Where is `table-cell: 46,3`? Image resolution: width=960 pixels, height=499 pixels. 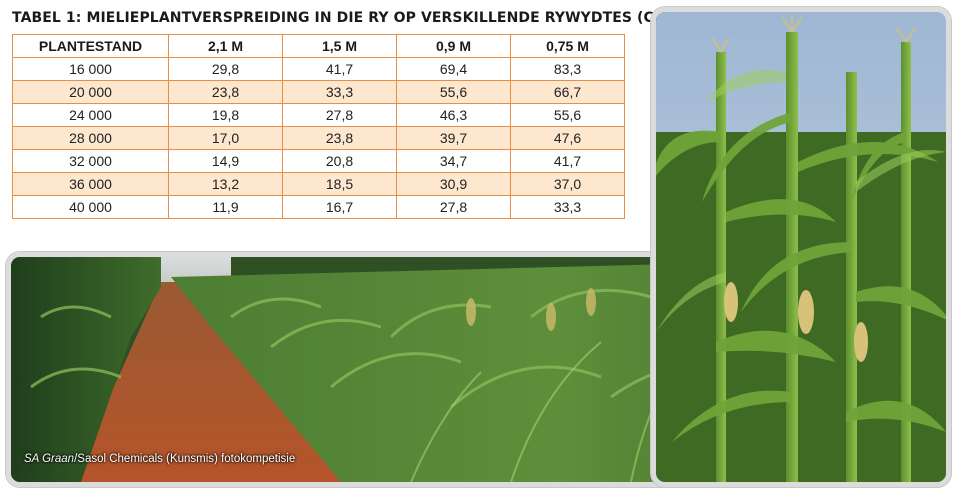 table-cell: 46,3 is located at coordinates (453, 115).